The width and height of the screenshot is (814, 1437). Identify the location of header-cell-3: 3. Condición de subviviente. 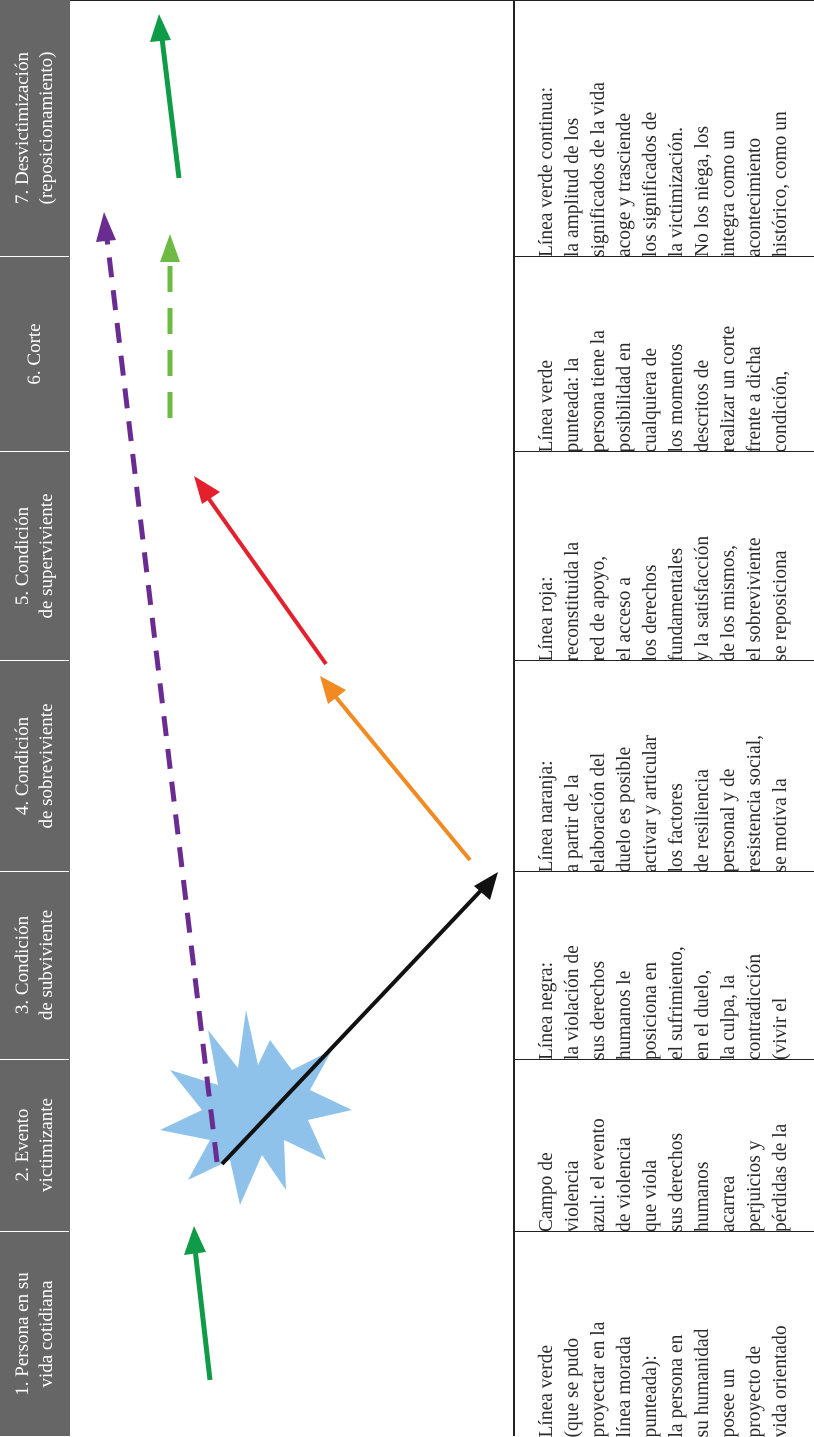
(35, 965).